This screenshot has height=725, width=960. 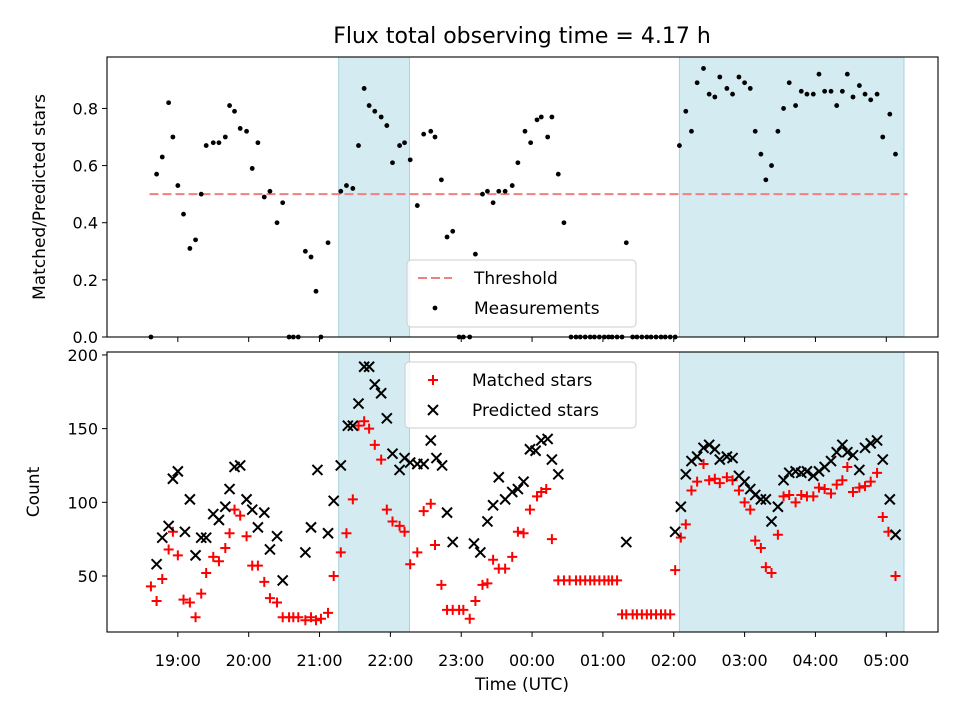 I want to click on top-panel-y-axis-label: Matched/Predicted stars, so click(x=40, y=197).